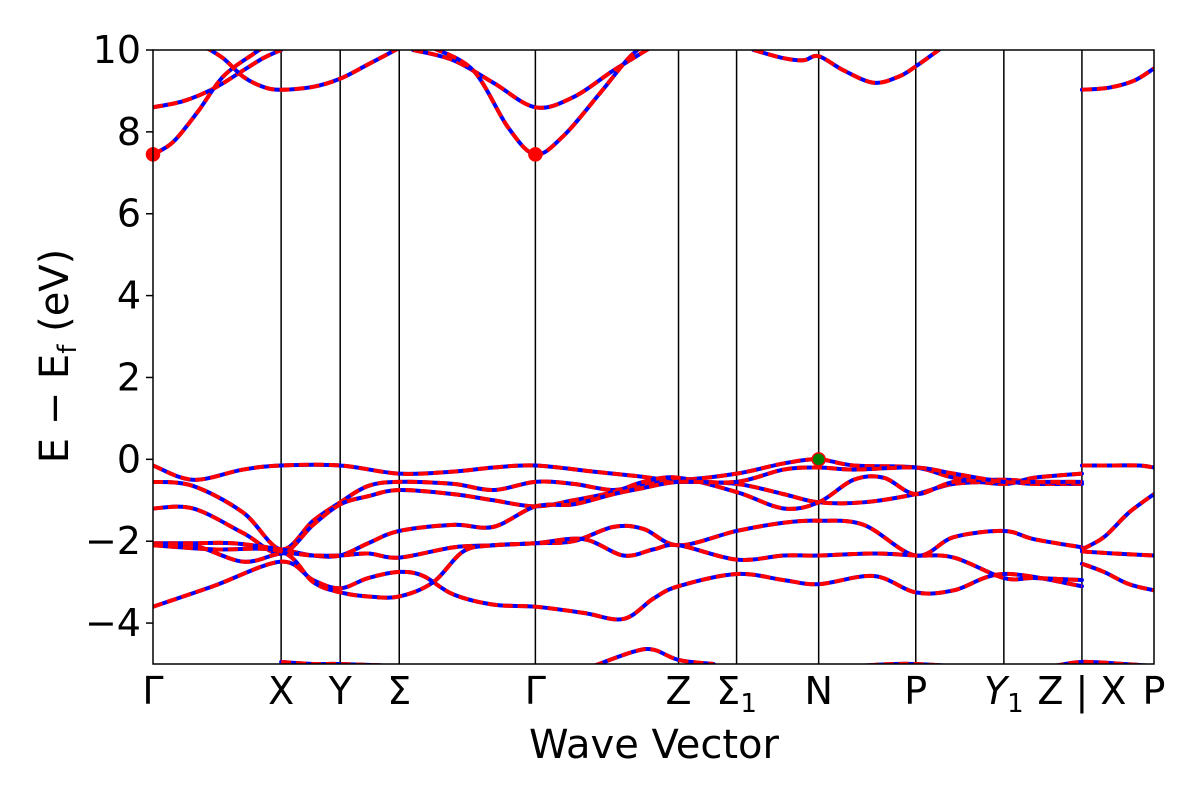  I want to click on x-tick-label-4: Γ, so click(535, 691).